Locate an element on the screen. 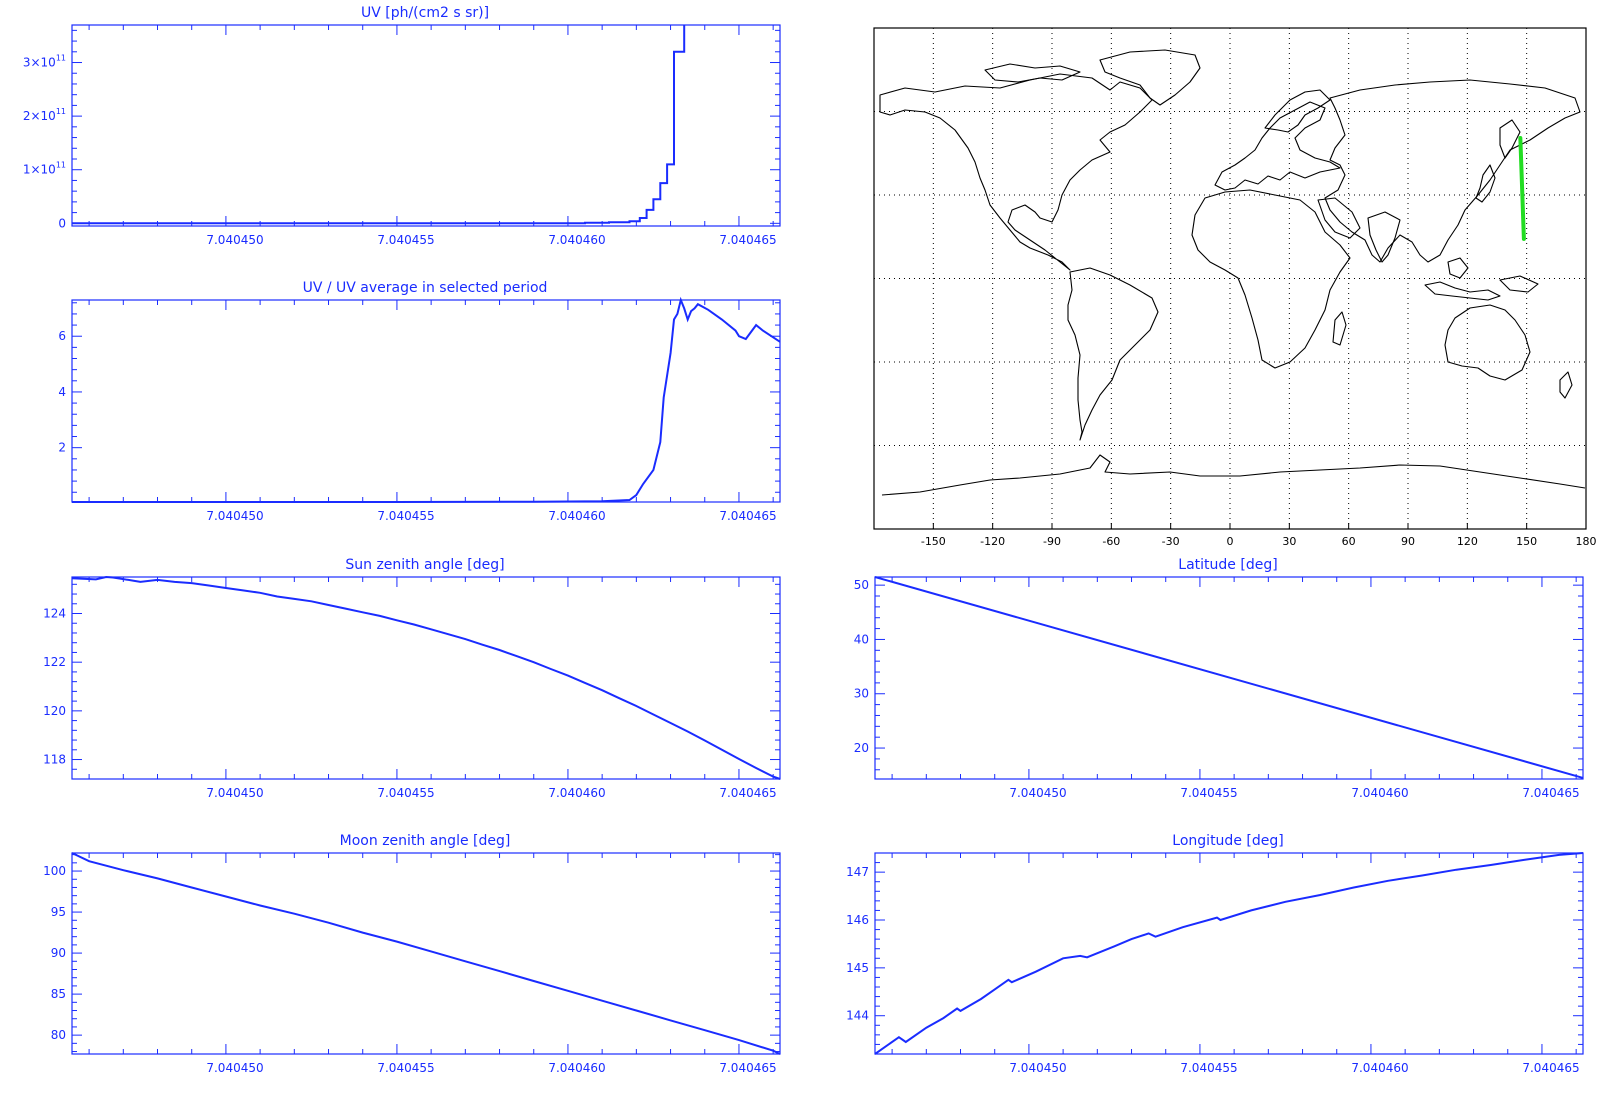 The image size is (1600, 1100). y-tick-label: 85 is located at coordinates (58, 994).